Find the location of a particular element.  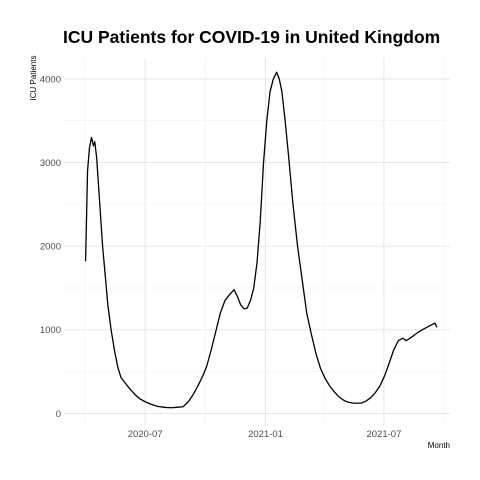

x-tick-label: 2021-01 is located at coordinates (265, 434).